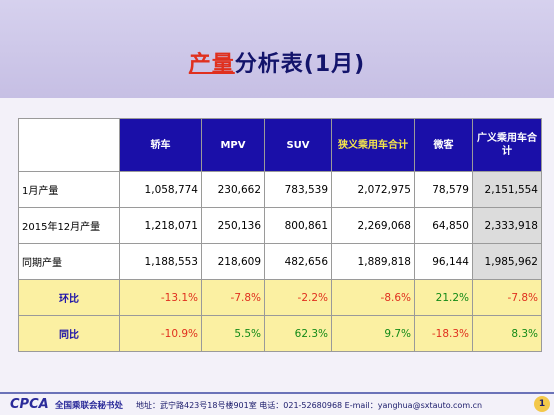  What do you see at coordinates (69, 333) in the screenshot?
I see `row-label: 同比` at bounding box center [69, 333].